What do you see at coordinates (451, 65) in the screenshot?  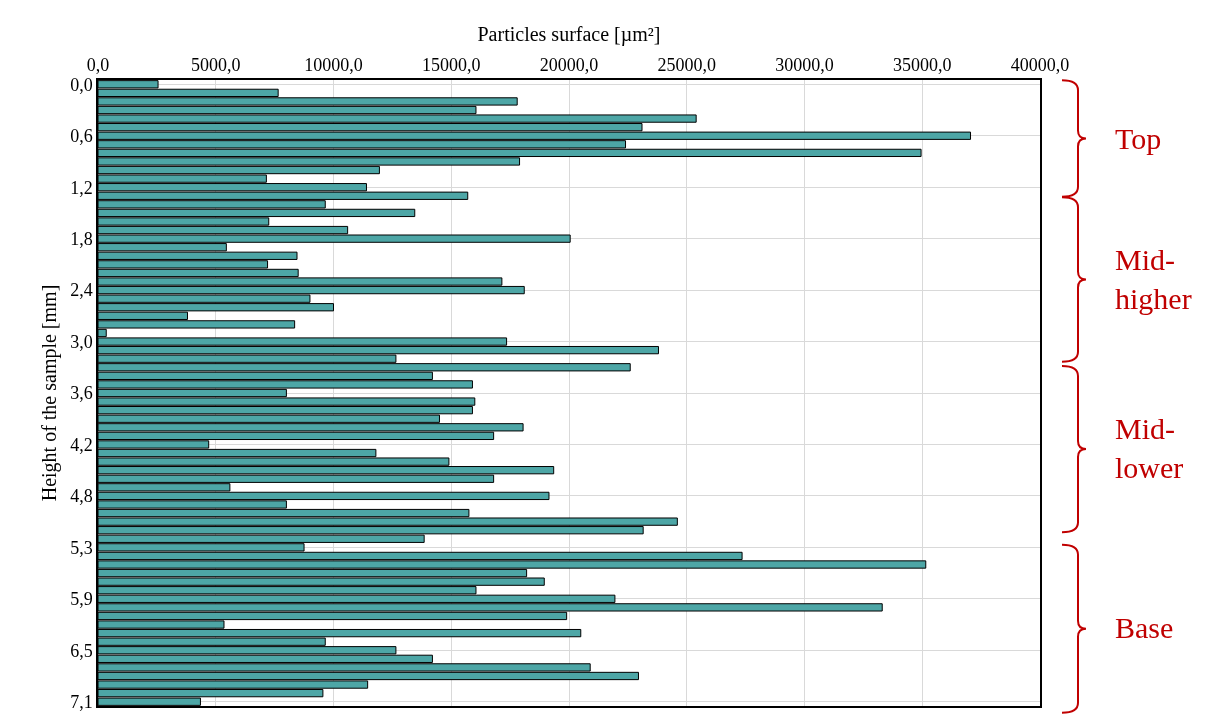 I see `x-tick-label: 15000,0` at bounding box center [451, 65].